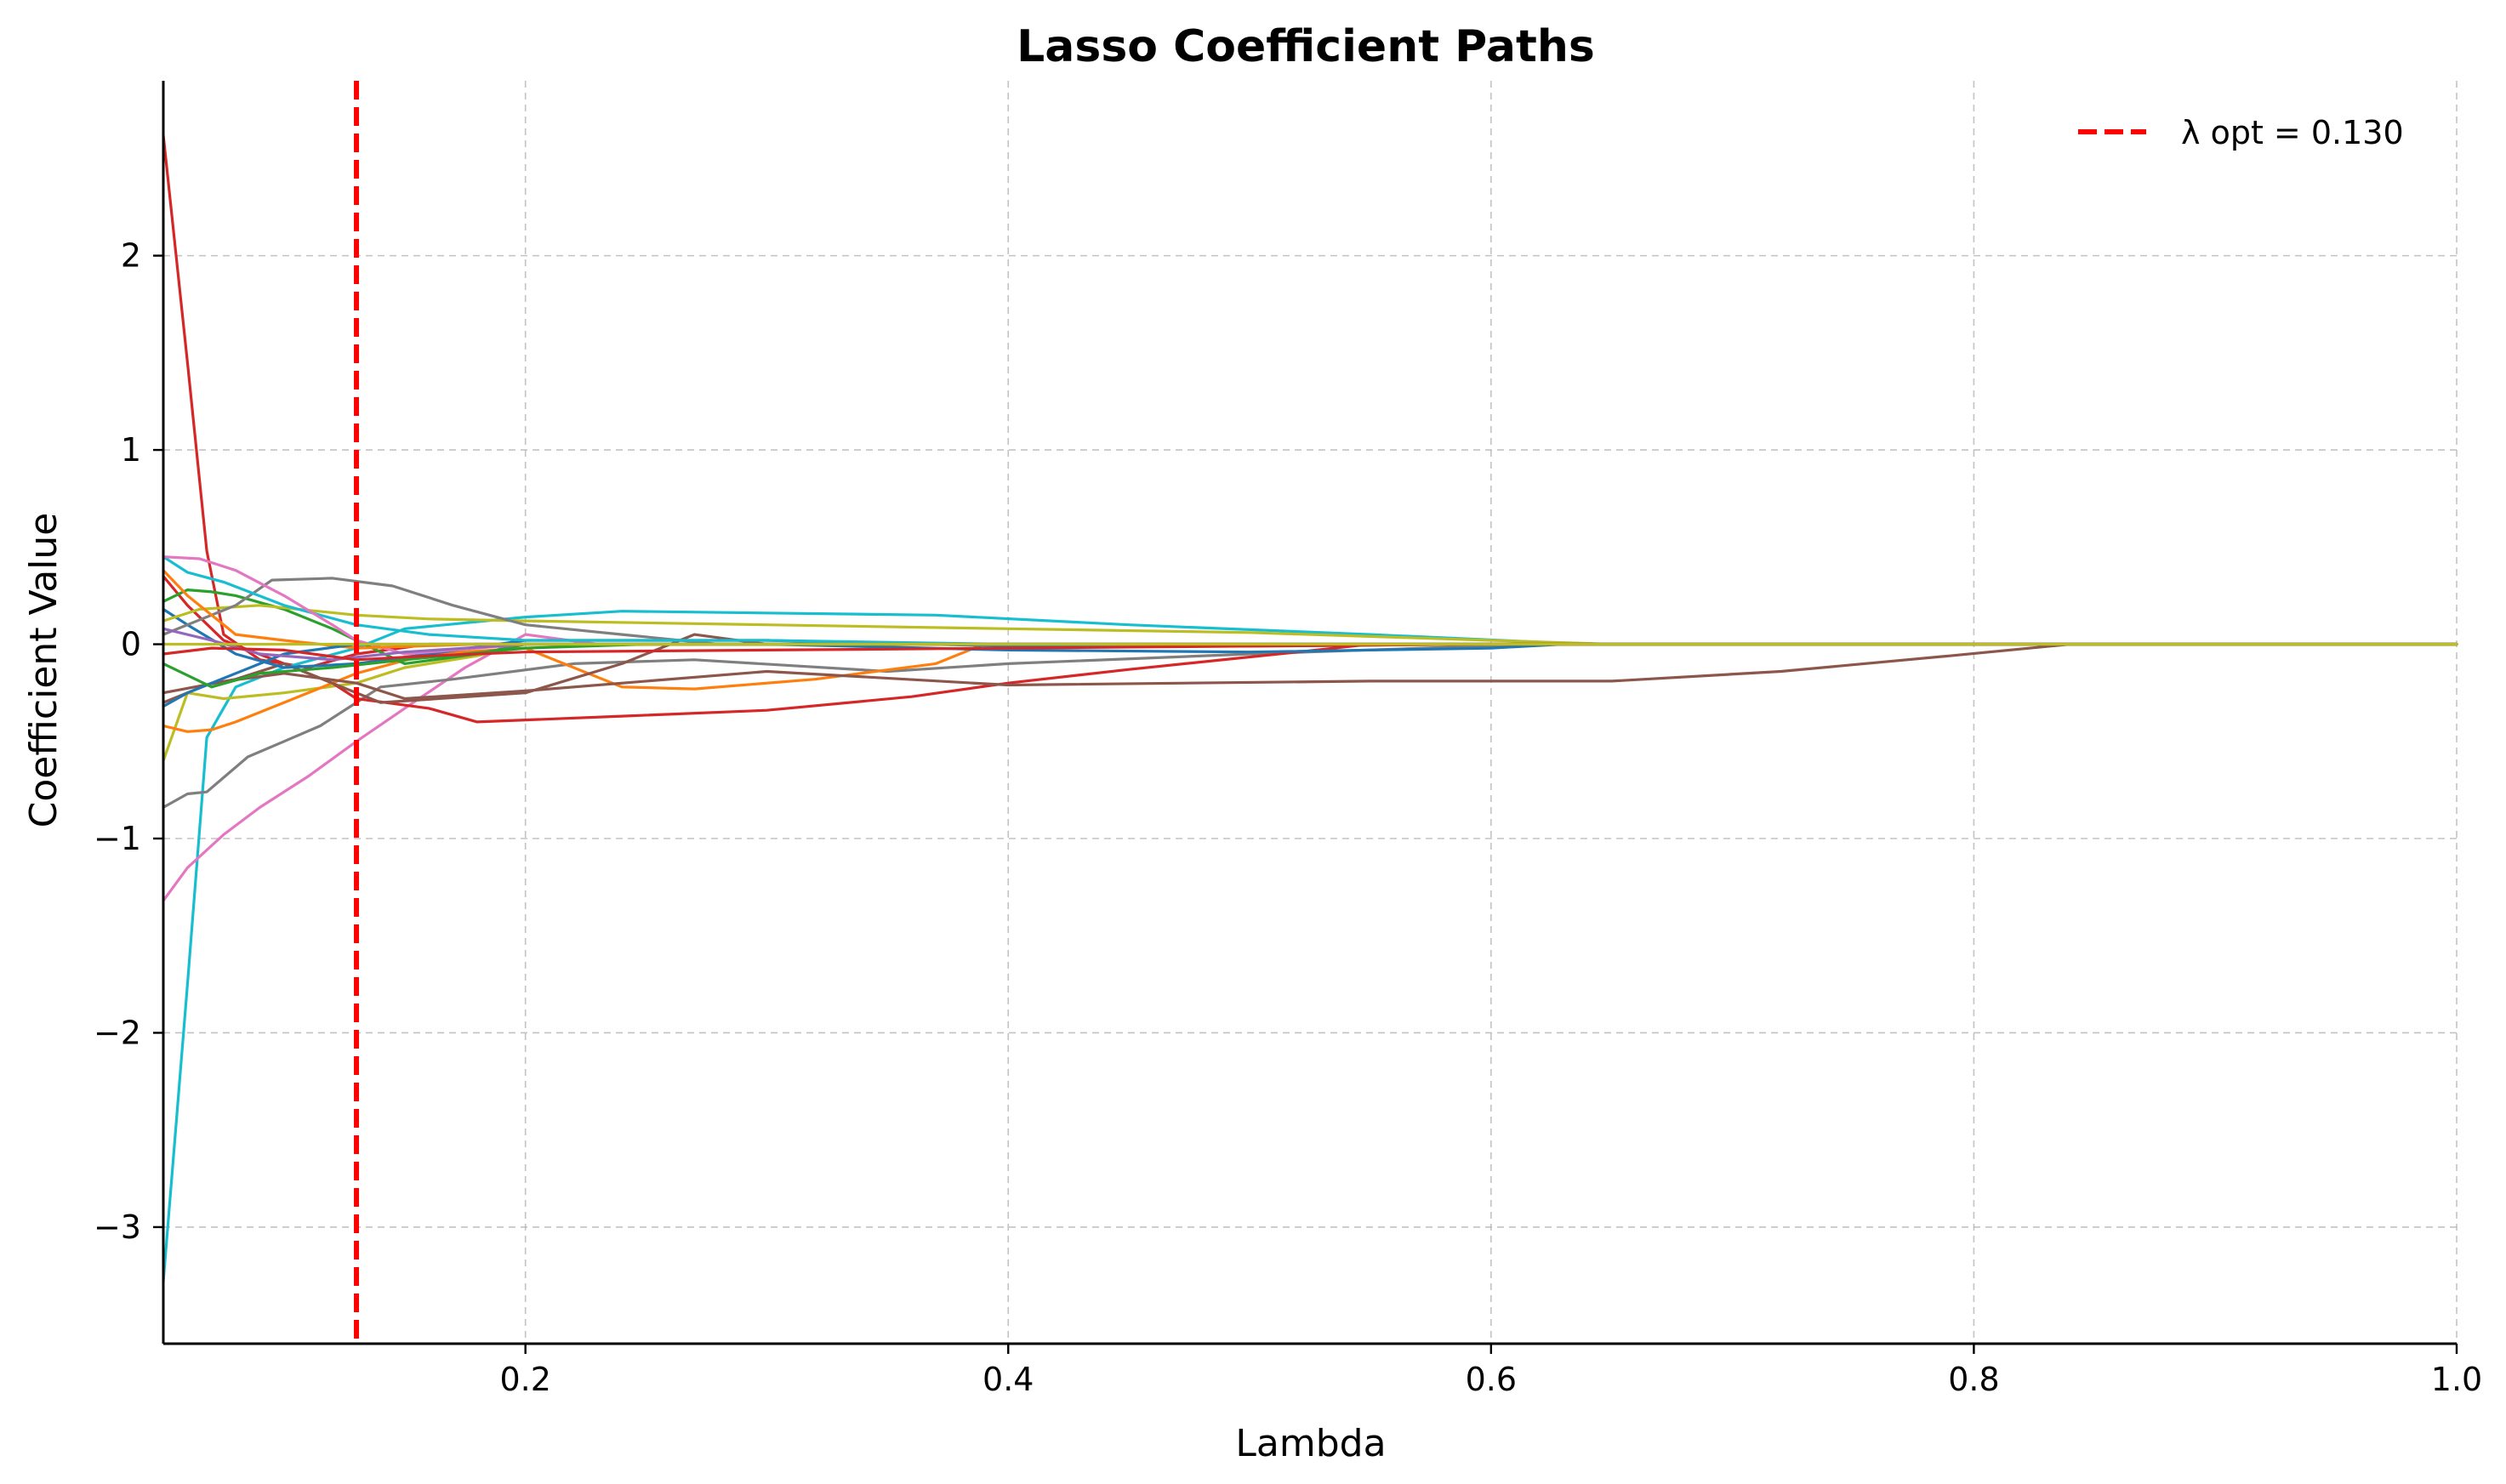 This screenshot has height=1484, width=2506. Describe the element at coordinates (2456, 1379) in the screenshot. I see `x-tick-label-4: 1.0` at that location.